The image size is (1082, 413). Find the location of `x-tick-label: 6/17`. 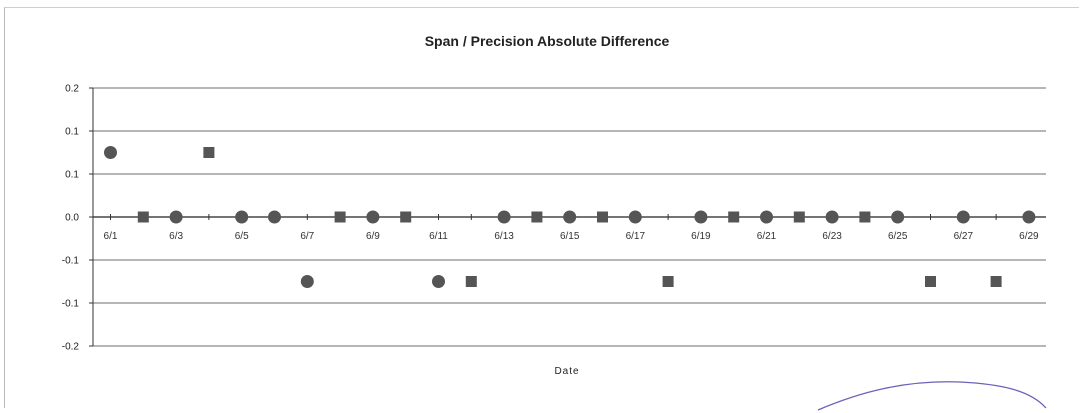

x-tick-label: 6/17 is located at coordinates (636, 236).